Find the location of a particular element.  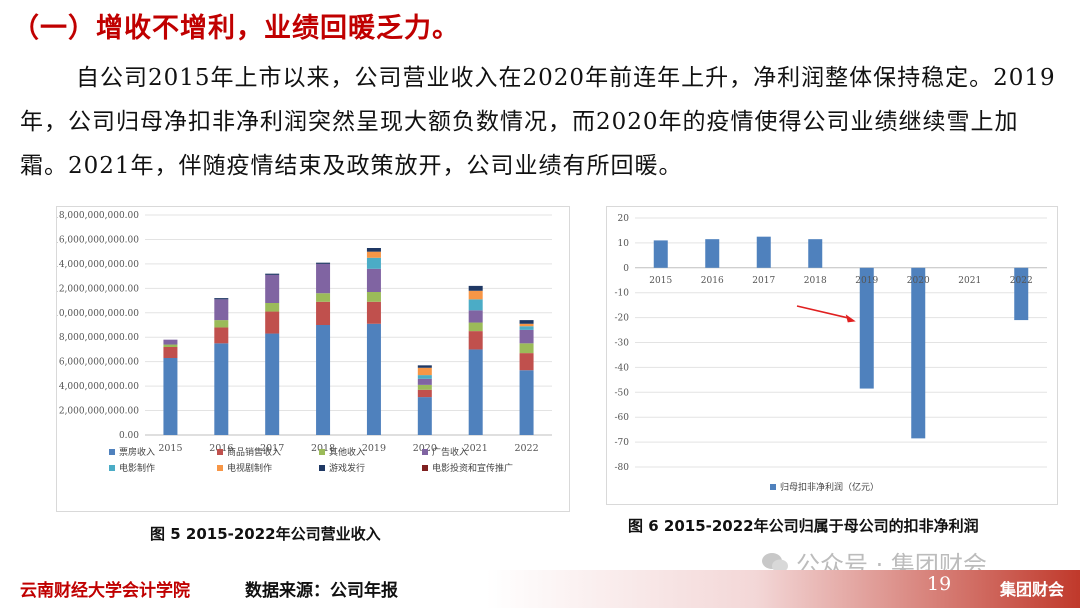

footer-bar is located at coordinates (540, 589).